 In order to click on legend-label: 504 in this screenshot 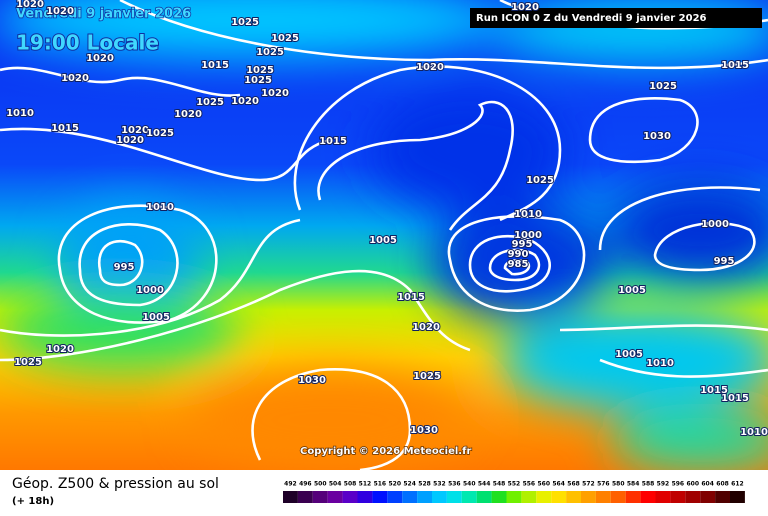, I will do `click(335, 484)`.